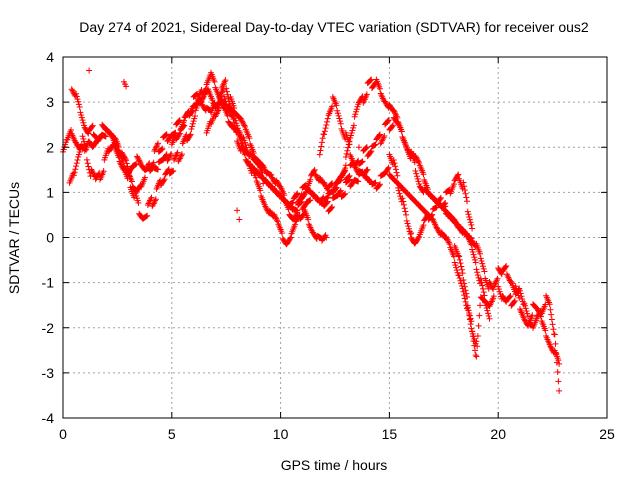  What do you see at coordinates (607, 434) in the screenshot?
I see `x-tick-label: 25` at bounding box center [607, 434].